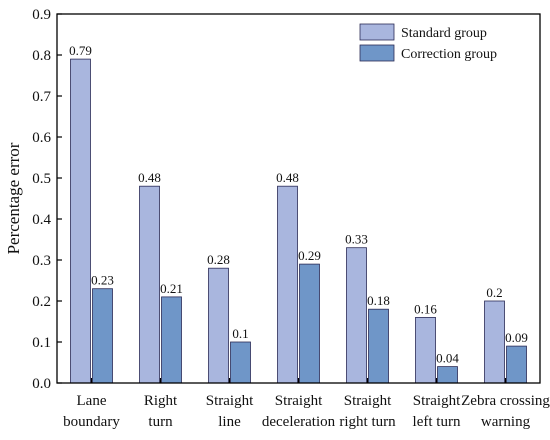 The image size is (550, 440). What do you see at coordinates (161, 401) in the screenshot?
I see `x-tick-label: Right` at bounding box center [161, 401].